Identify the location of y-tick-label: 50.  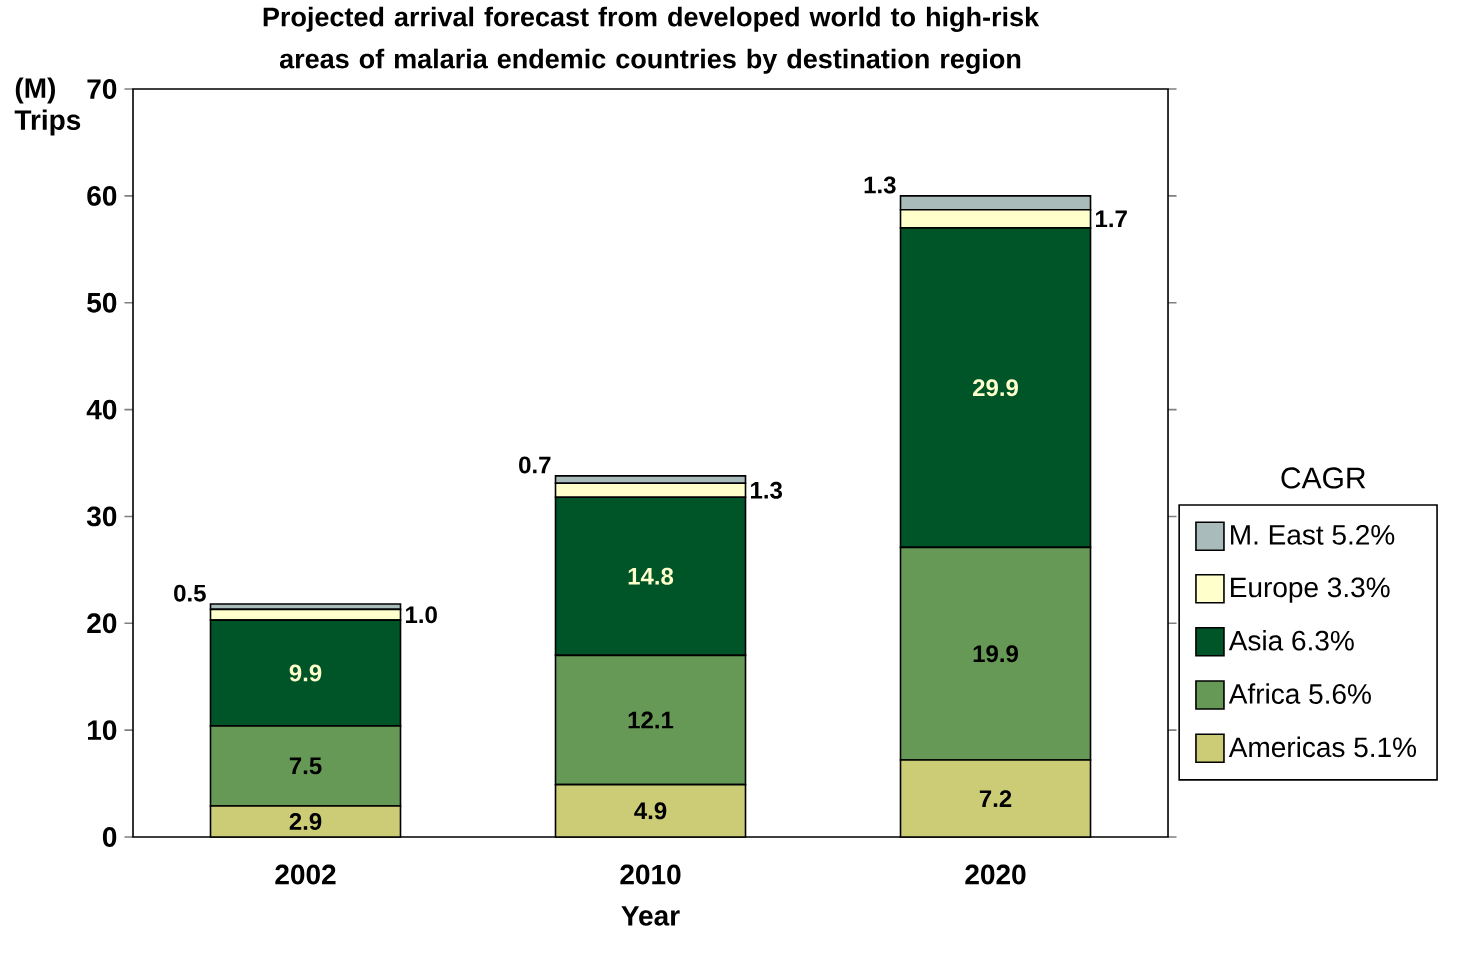
(102, 302).